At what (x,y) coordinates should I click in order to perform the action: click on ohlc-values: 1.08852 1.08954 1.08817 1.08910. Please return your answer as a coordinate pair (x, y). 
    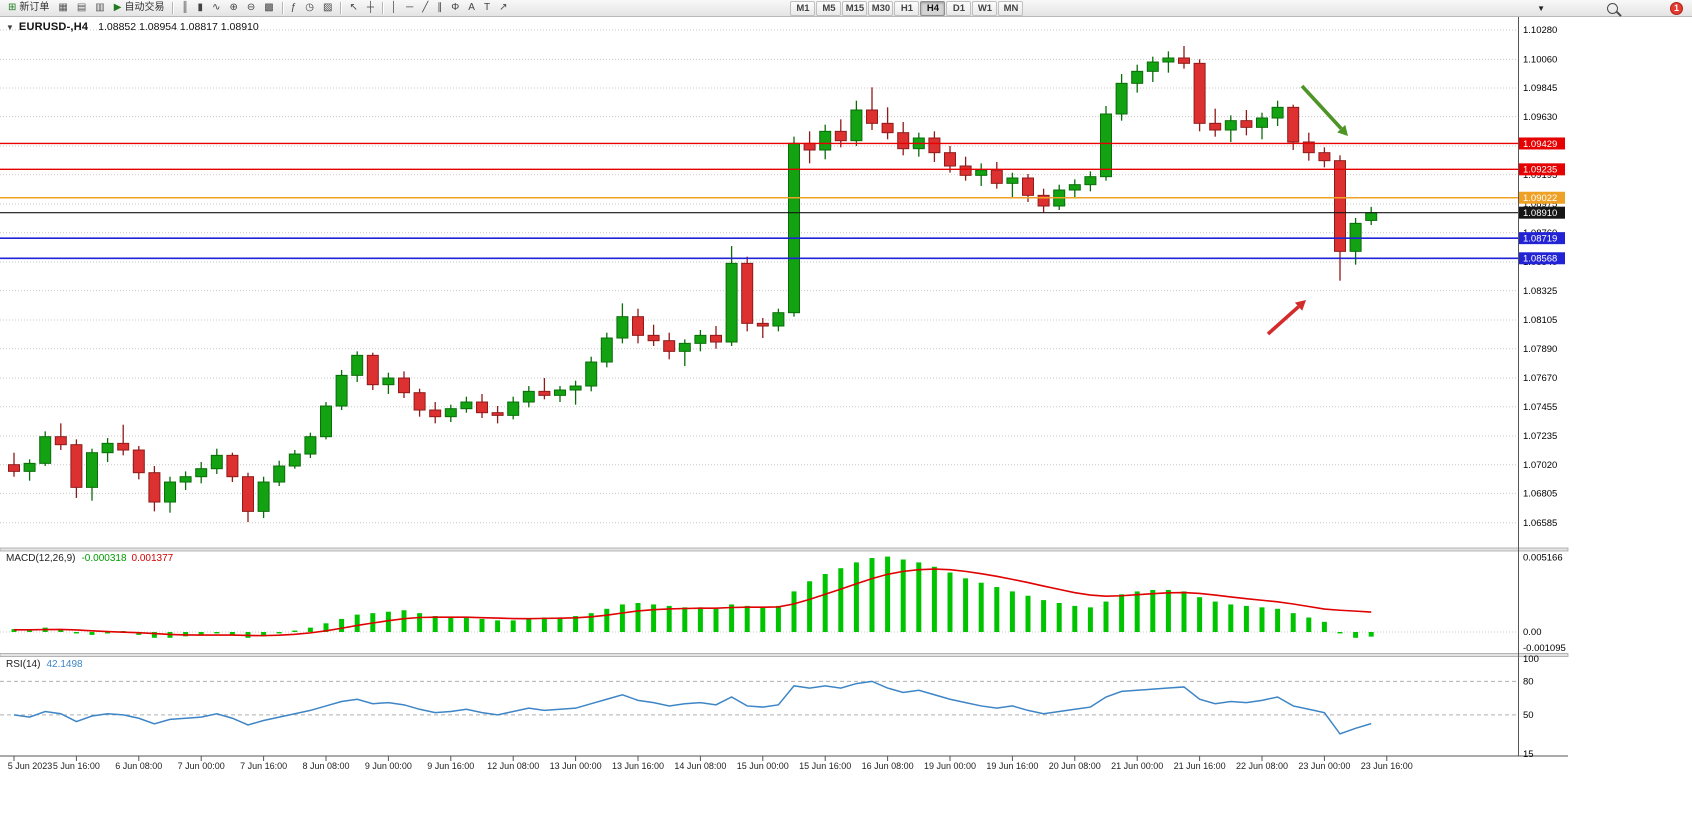
    Looking at the image, I should click on (178, 27).